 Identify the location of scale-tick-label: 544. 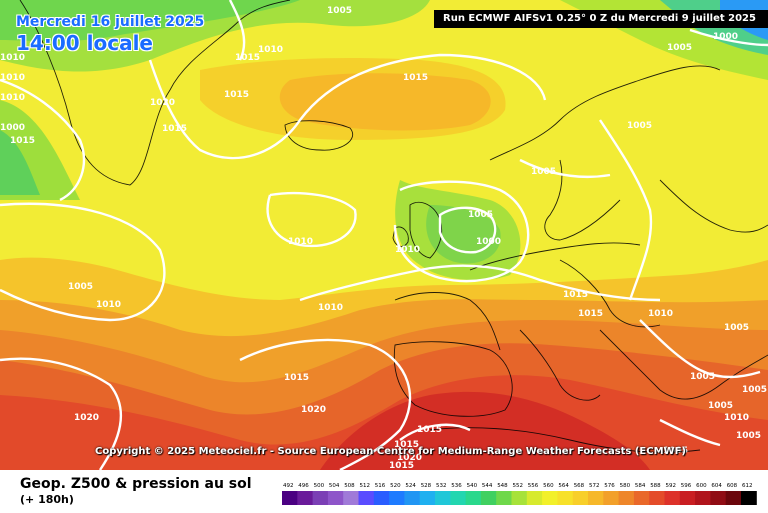
(487, 486).